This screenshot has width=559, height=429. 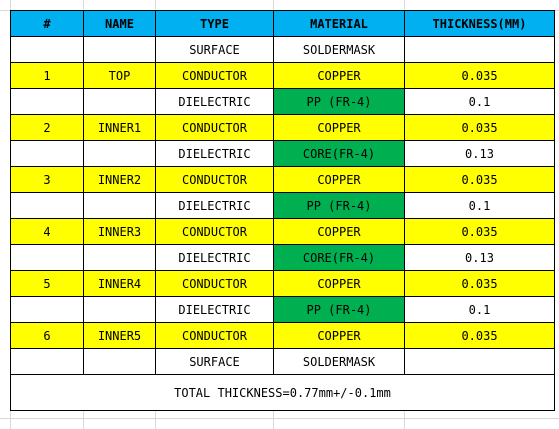 I want to click on layer-number-cell: 4, so click(x=47, y=231).